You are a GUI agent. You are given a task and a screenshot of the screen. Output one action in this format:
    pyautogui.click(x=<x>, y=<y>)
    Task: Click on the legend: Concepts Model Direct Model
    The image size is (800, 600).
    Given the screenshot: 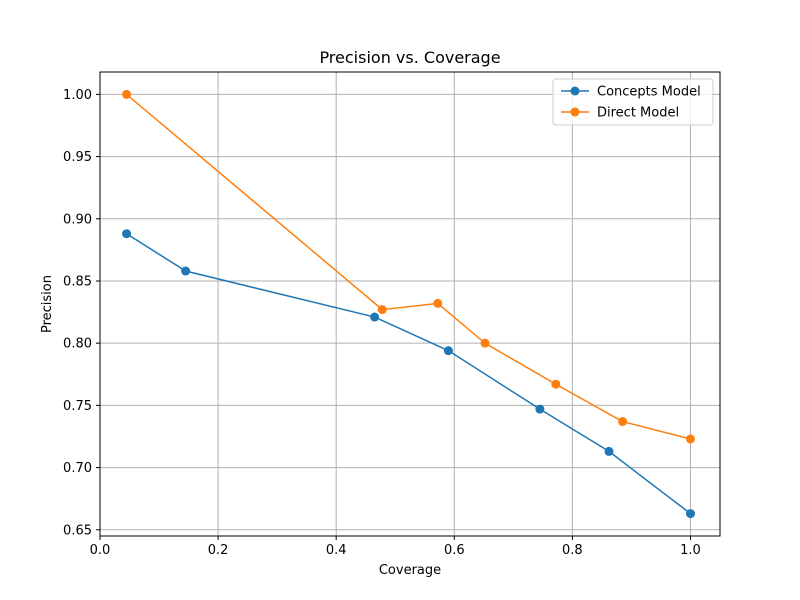 What is the action you would take?
    pyautogui.click(x=633, y=102)
    